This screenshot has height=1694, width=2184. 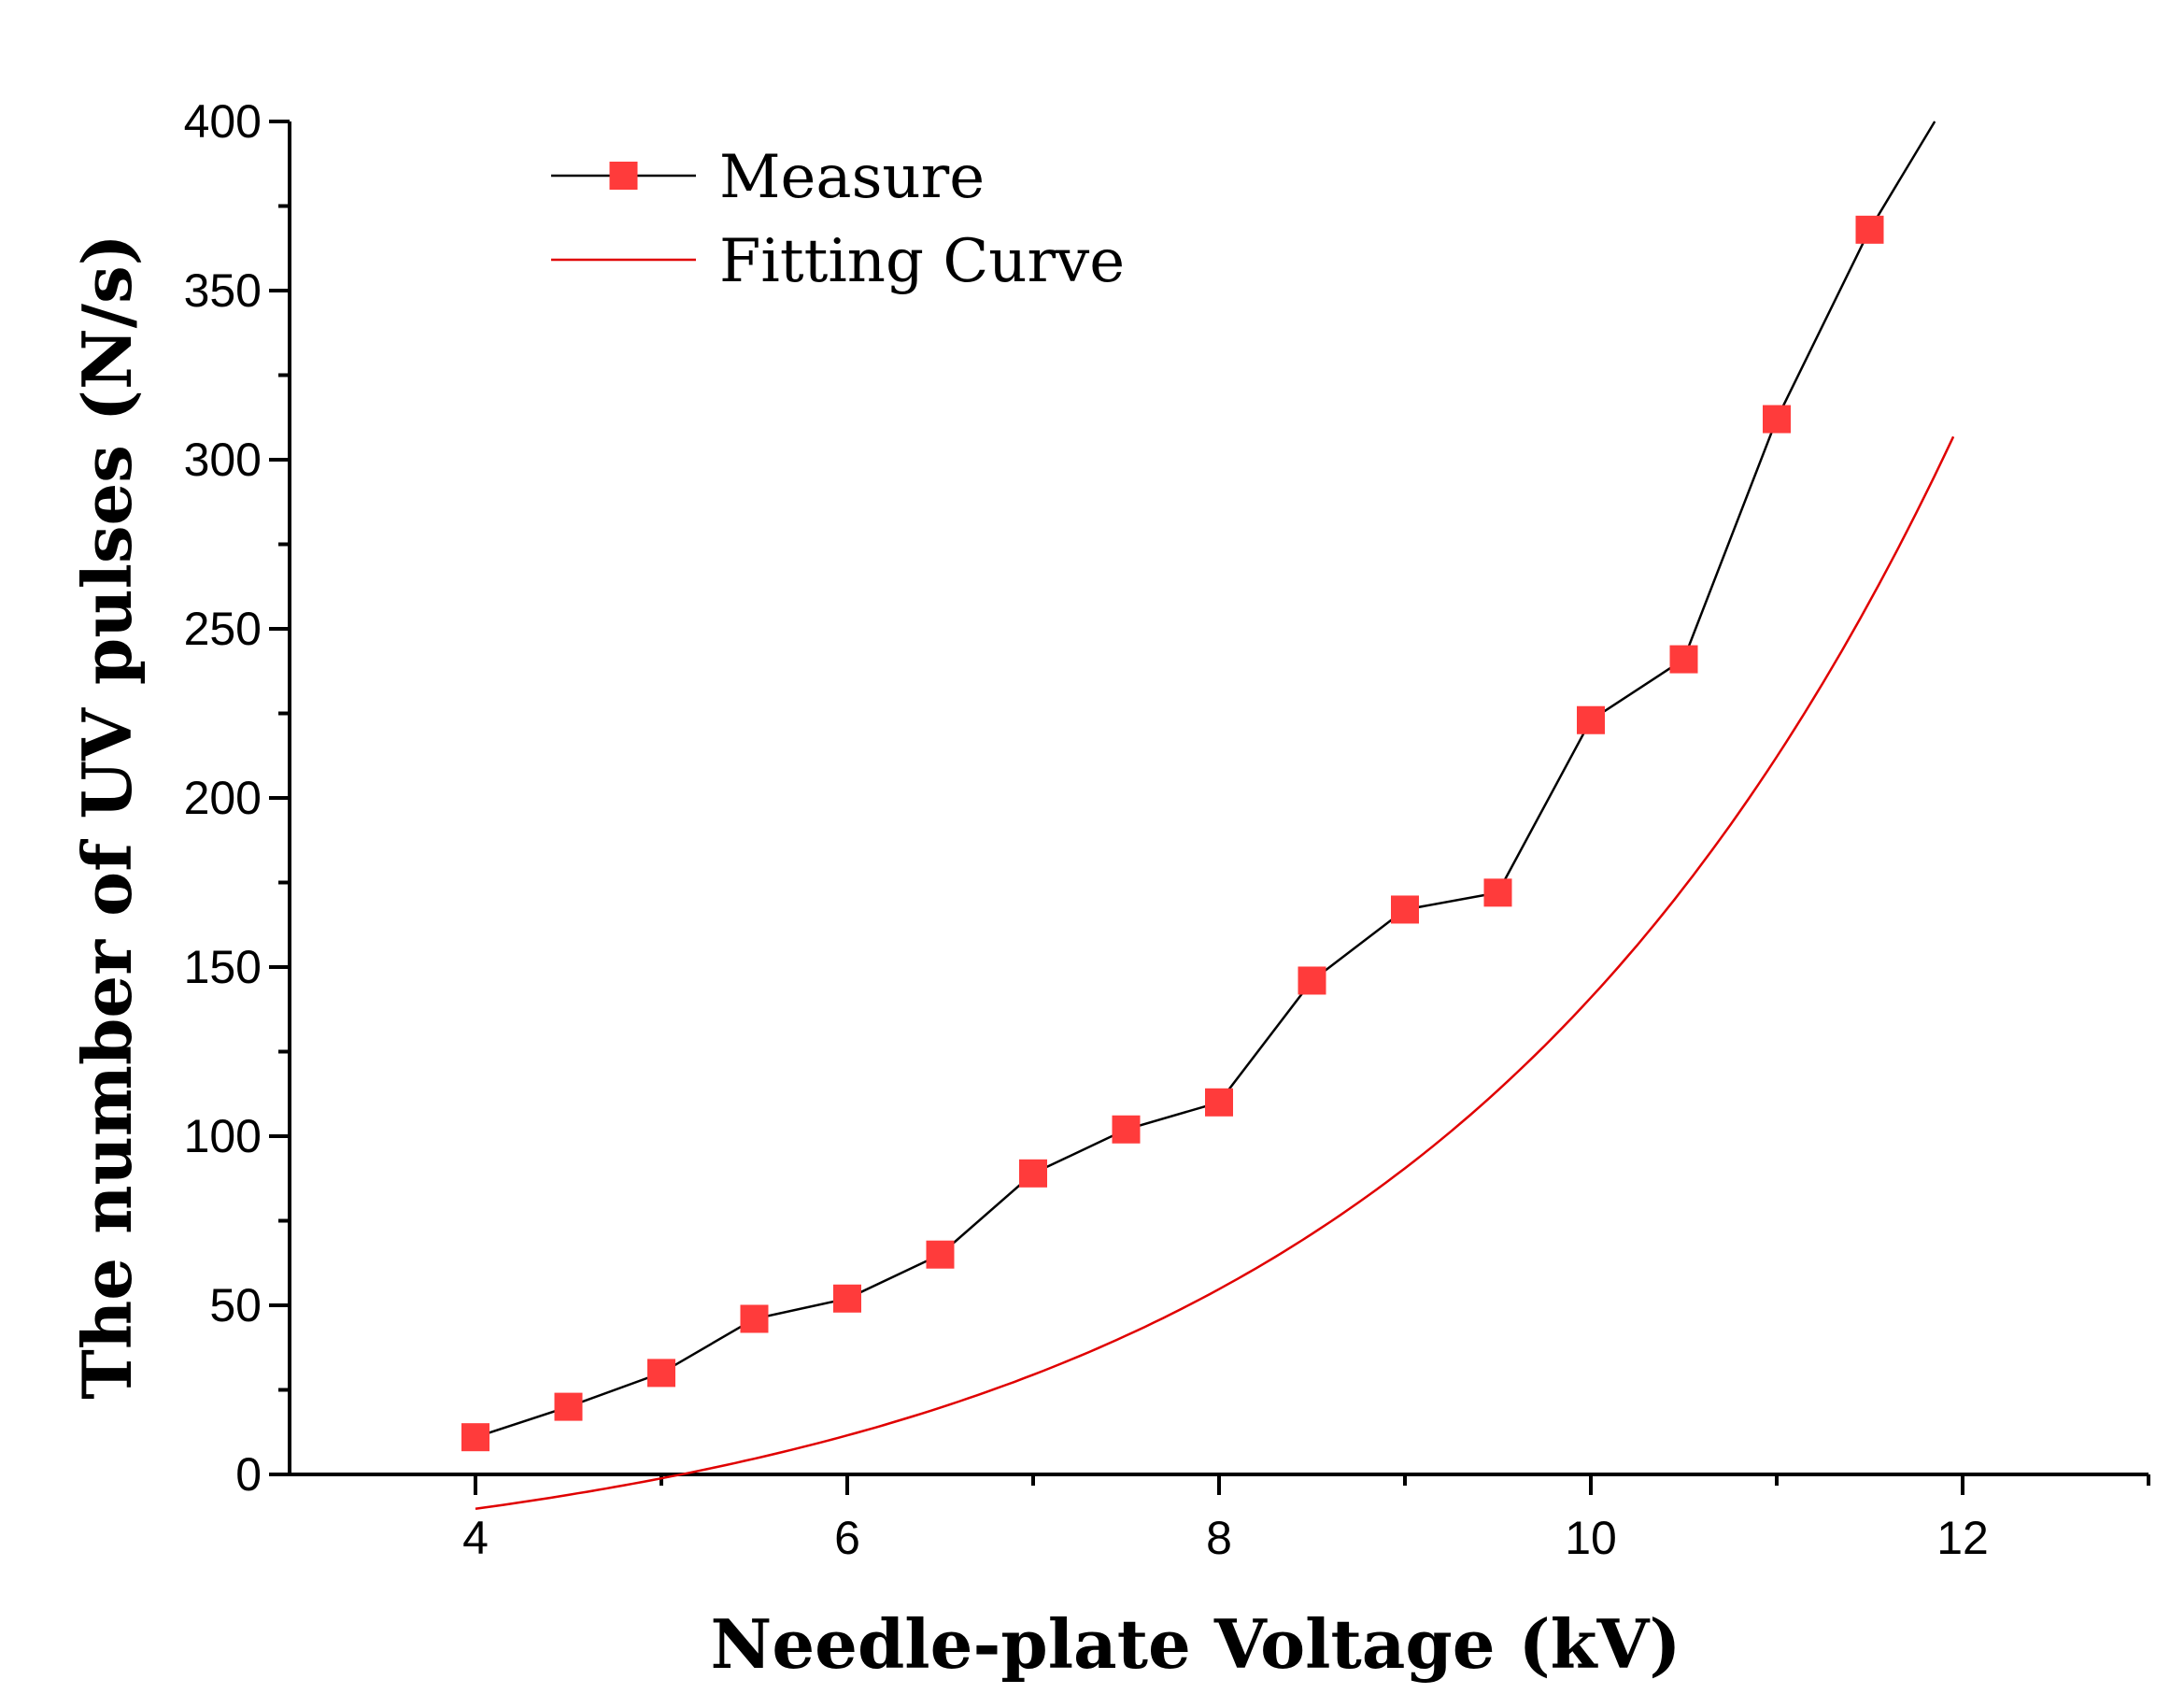 I want to click on legend-measure-marker, so click(x=623, y=176).